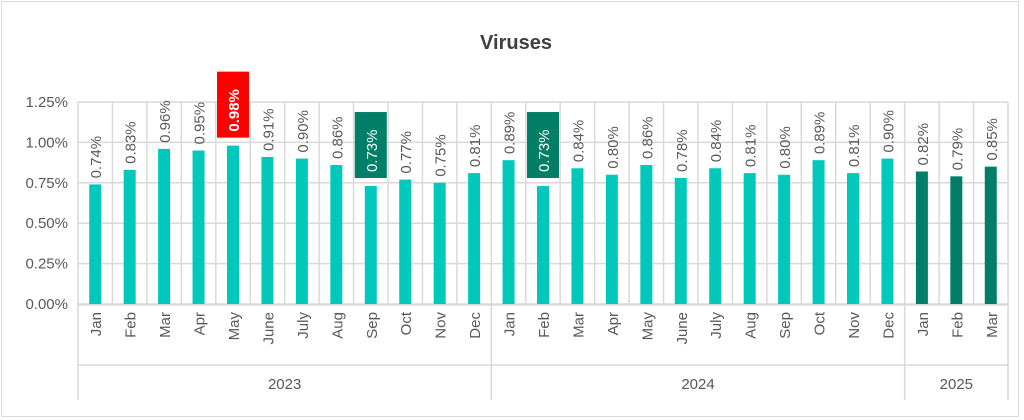 Image resolution: width=1024 pixels, height=420 pixels. Describe the element at coordinates (268, 129) in the screenshot. I see `data-label: 0.91%` at that location.